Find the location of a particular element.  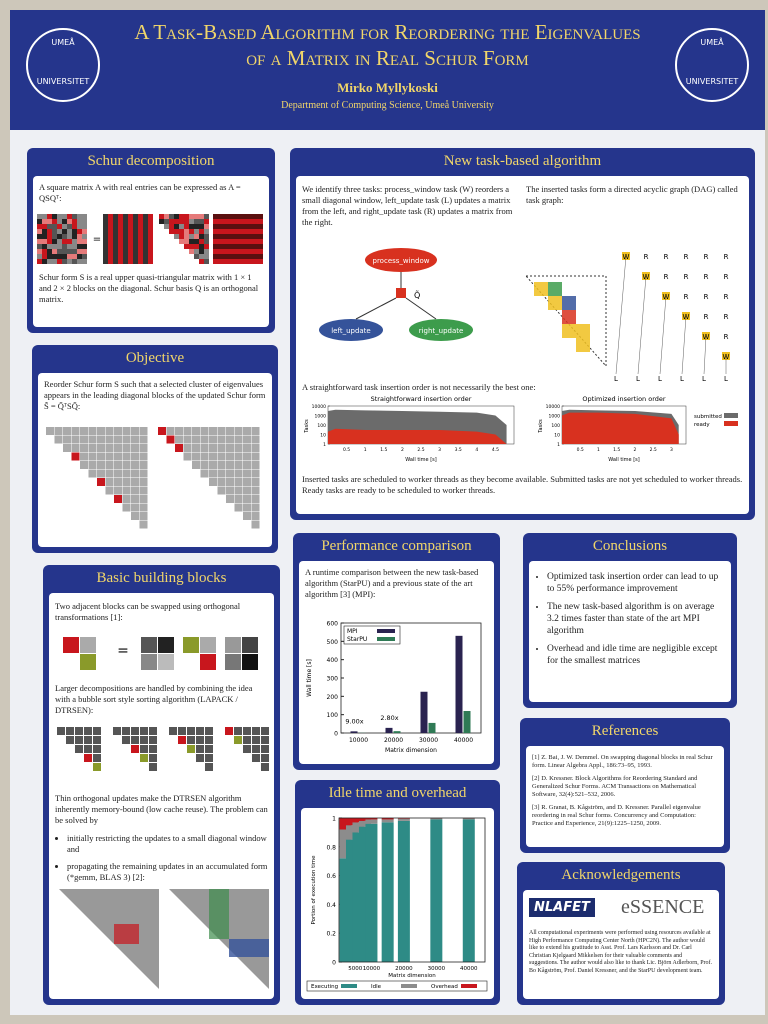

y-tick-label: 500 is located at coordinates (333, 642).